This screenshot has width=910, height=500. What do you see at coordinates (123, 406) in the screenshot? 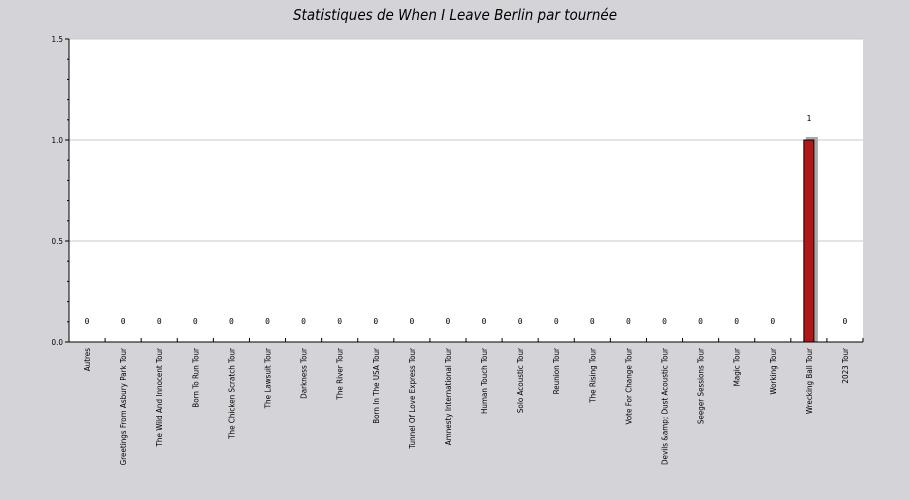
I see `x-category-label: Greetings From Asbury Park Tour` at bounding box center [123, 406].